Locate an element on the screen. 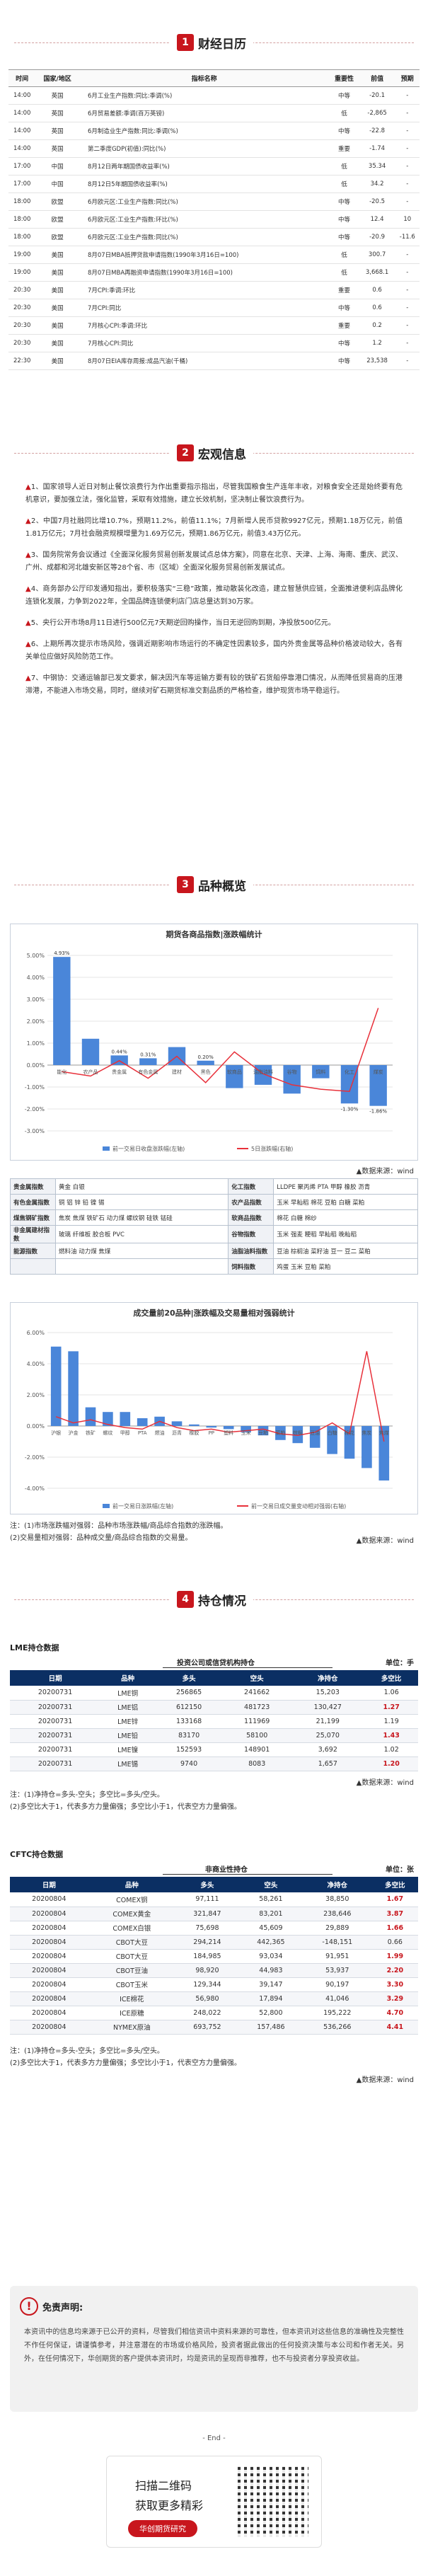  x-tick-label: 橡胶 is located at coordinates (194, 1433).